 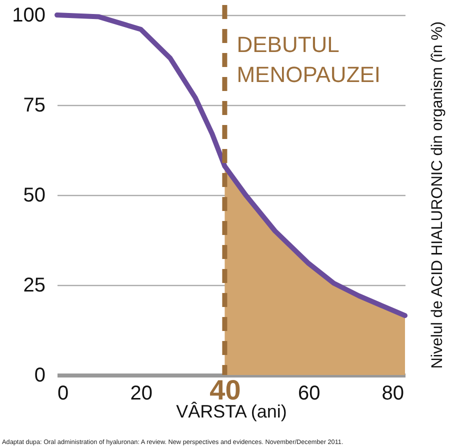 What do you see at coordinates (437, 195) in the screenshot?
I see `y-axis-title: Nivelul de ACID HIALURONIC din organism (în %)` at bounding box center [437, 195].